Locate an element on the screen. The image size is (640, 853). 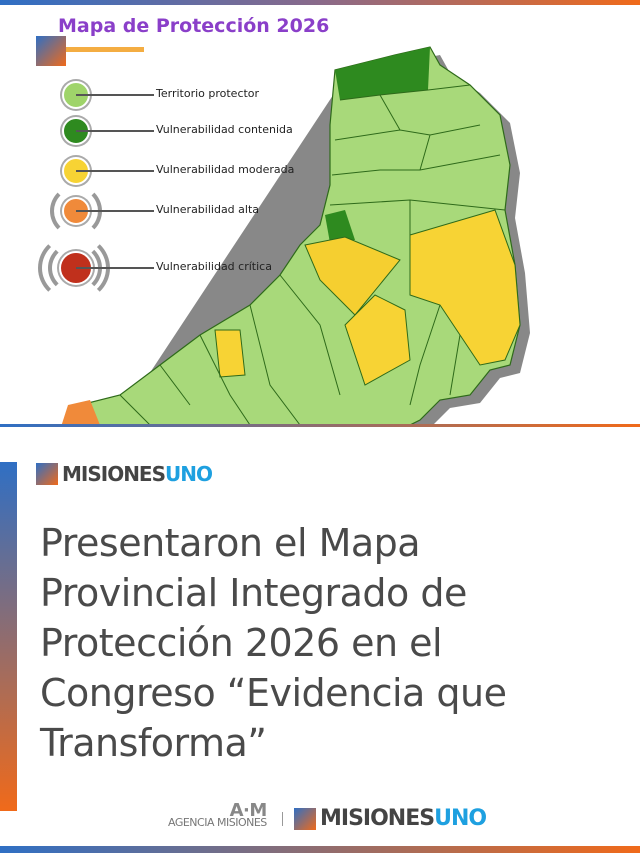
legend-label: Vulnerabilidad alta is located at coordinates (208, 209).